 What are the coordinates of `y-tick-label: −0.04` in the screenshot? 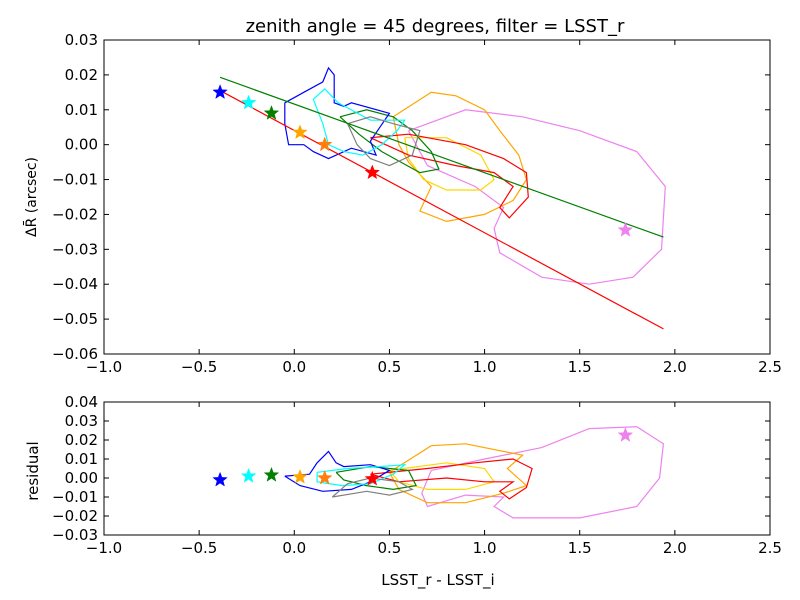 It's located at (75, 284).